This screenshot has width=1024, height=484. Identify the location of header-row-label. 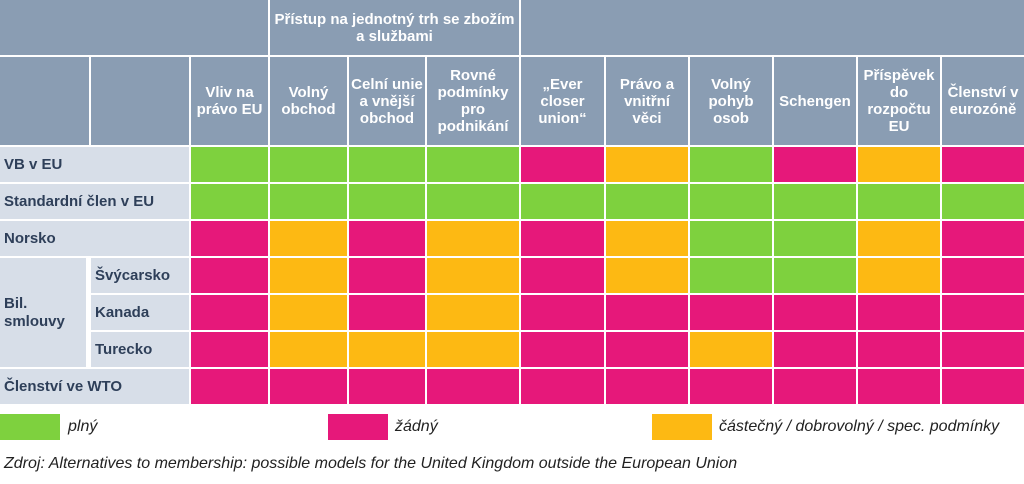
(44, 101).